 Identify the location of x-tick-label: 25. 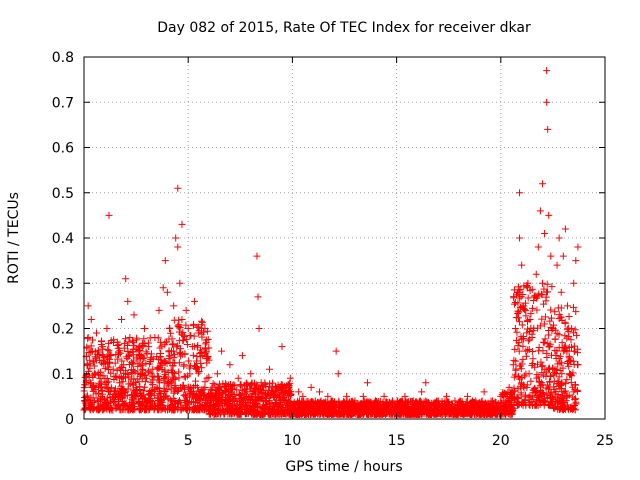
(605, 441).